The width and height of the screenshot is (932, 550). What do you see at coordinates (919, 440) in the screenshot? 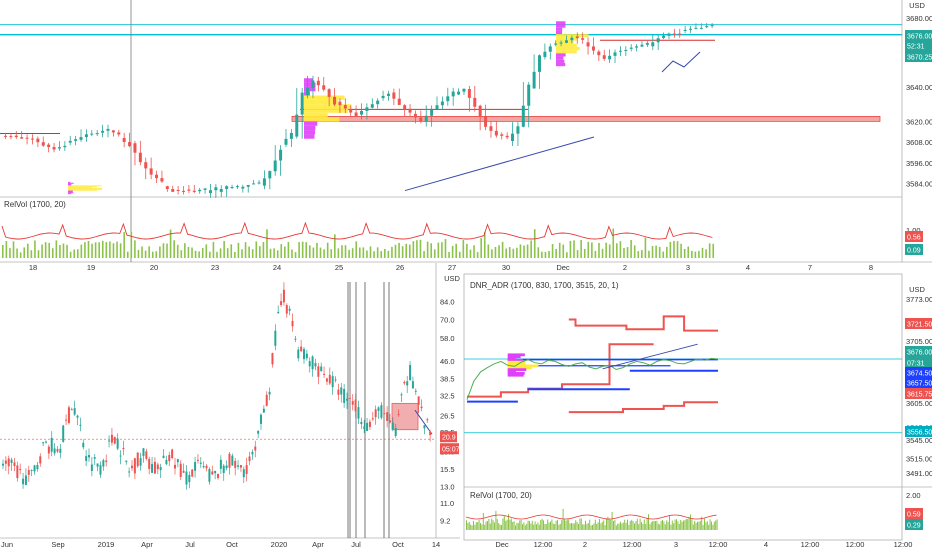
I see `br-price-tick-label: 3545.00` at bounding box center [919, 440].